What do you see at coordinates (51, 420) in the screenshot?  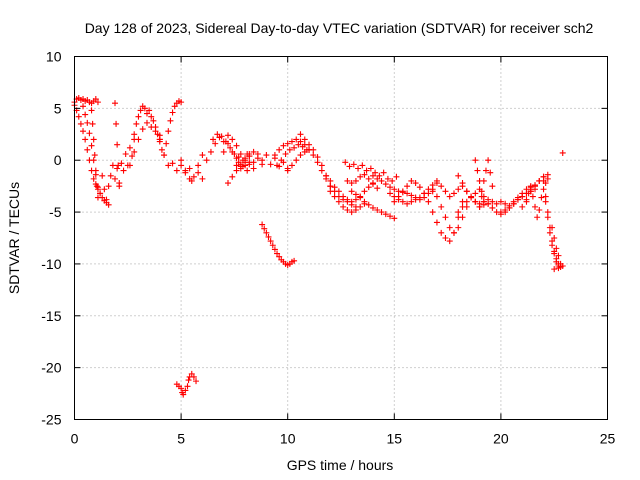 I see `y-tick-label: -25` at bounding box center [51, 420].